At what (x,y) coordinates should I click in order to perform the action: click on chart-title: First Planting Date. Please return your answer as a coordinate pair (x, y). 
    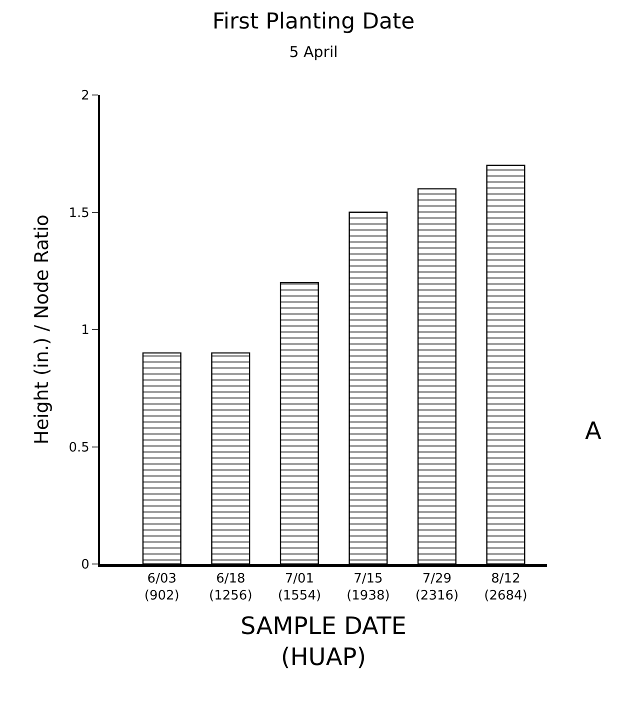
    Looking at the image, I should click on (313, 22).